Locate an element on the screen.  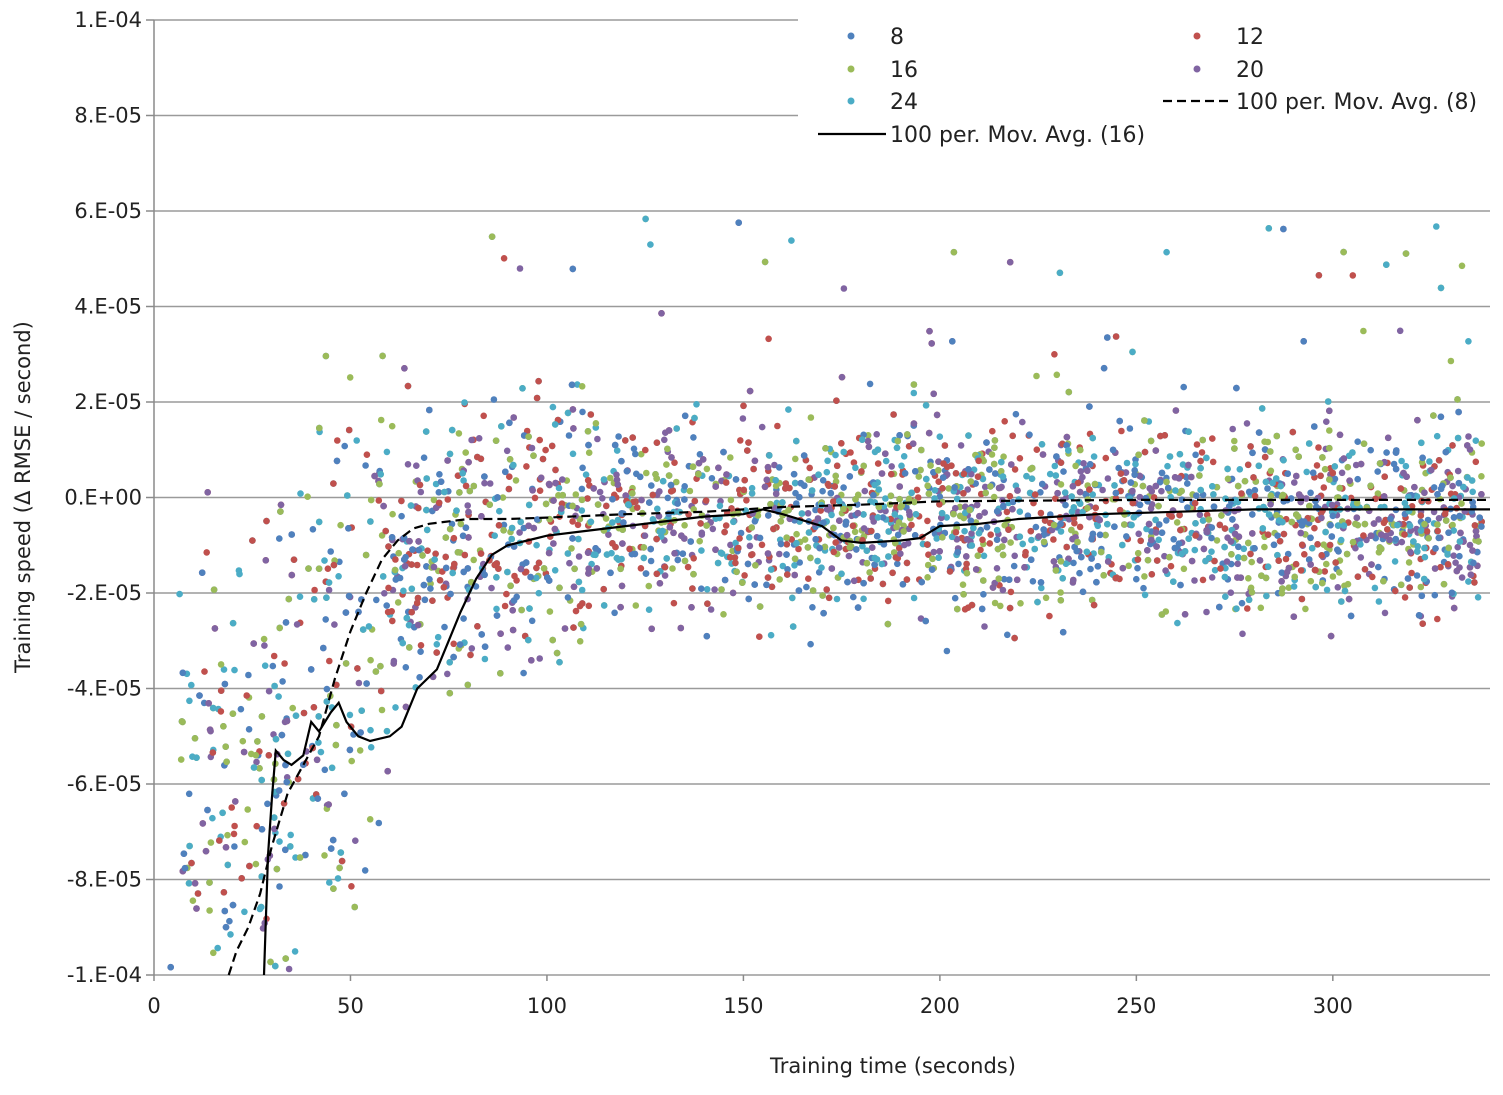
y-tick-label: -4.E-05 is located at coordinates (104, 689).